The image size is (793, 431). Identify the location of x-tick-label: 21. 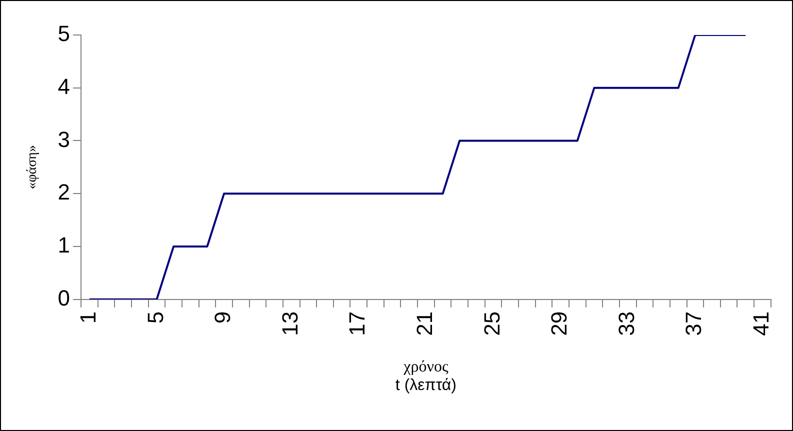
(425, 323).